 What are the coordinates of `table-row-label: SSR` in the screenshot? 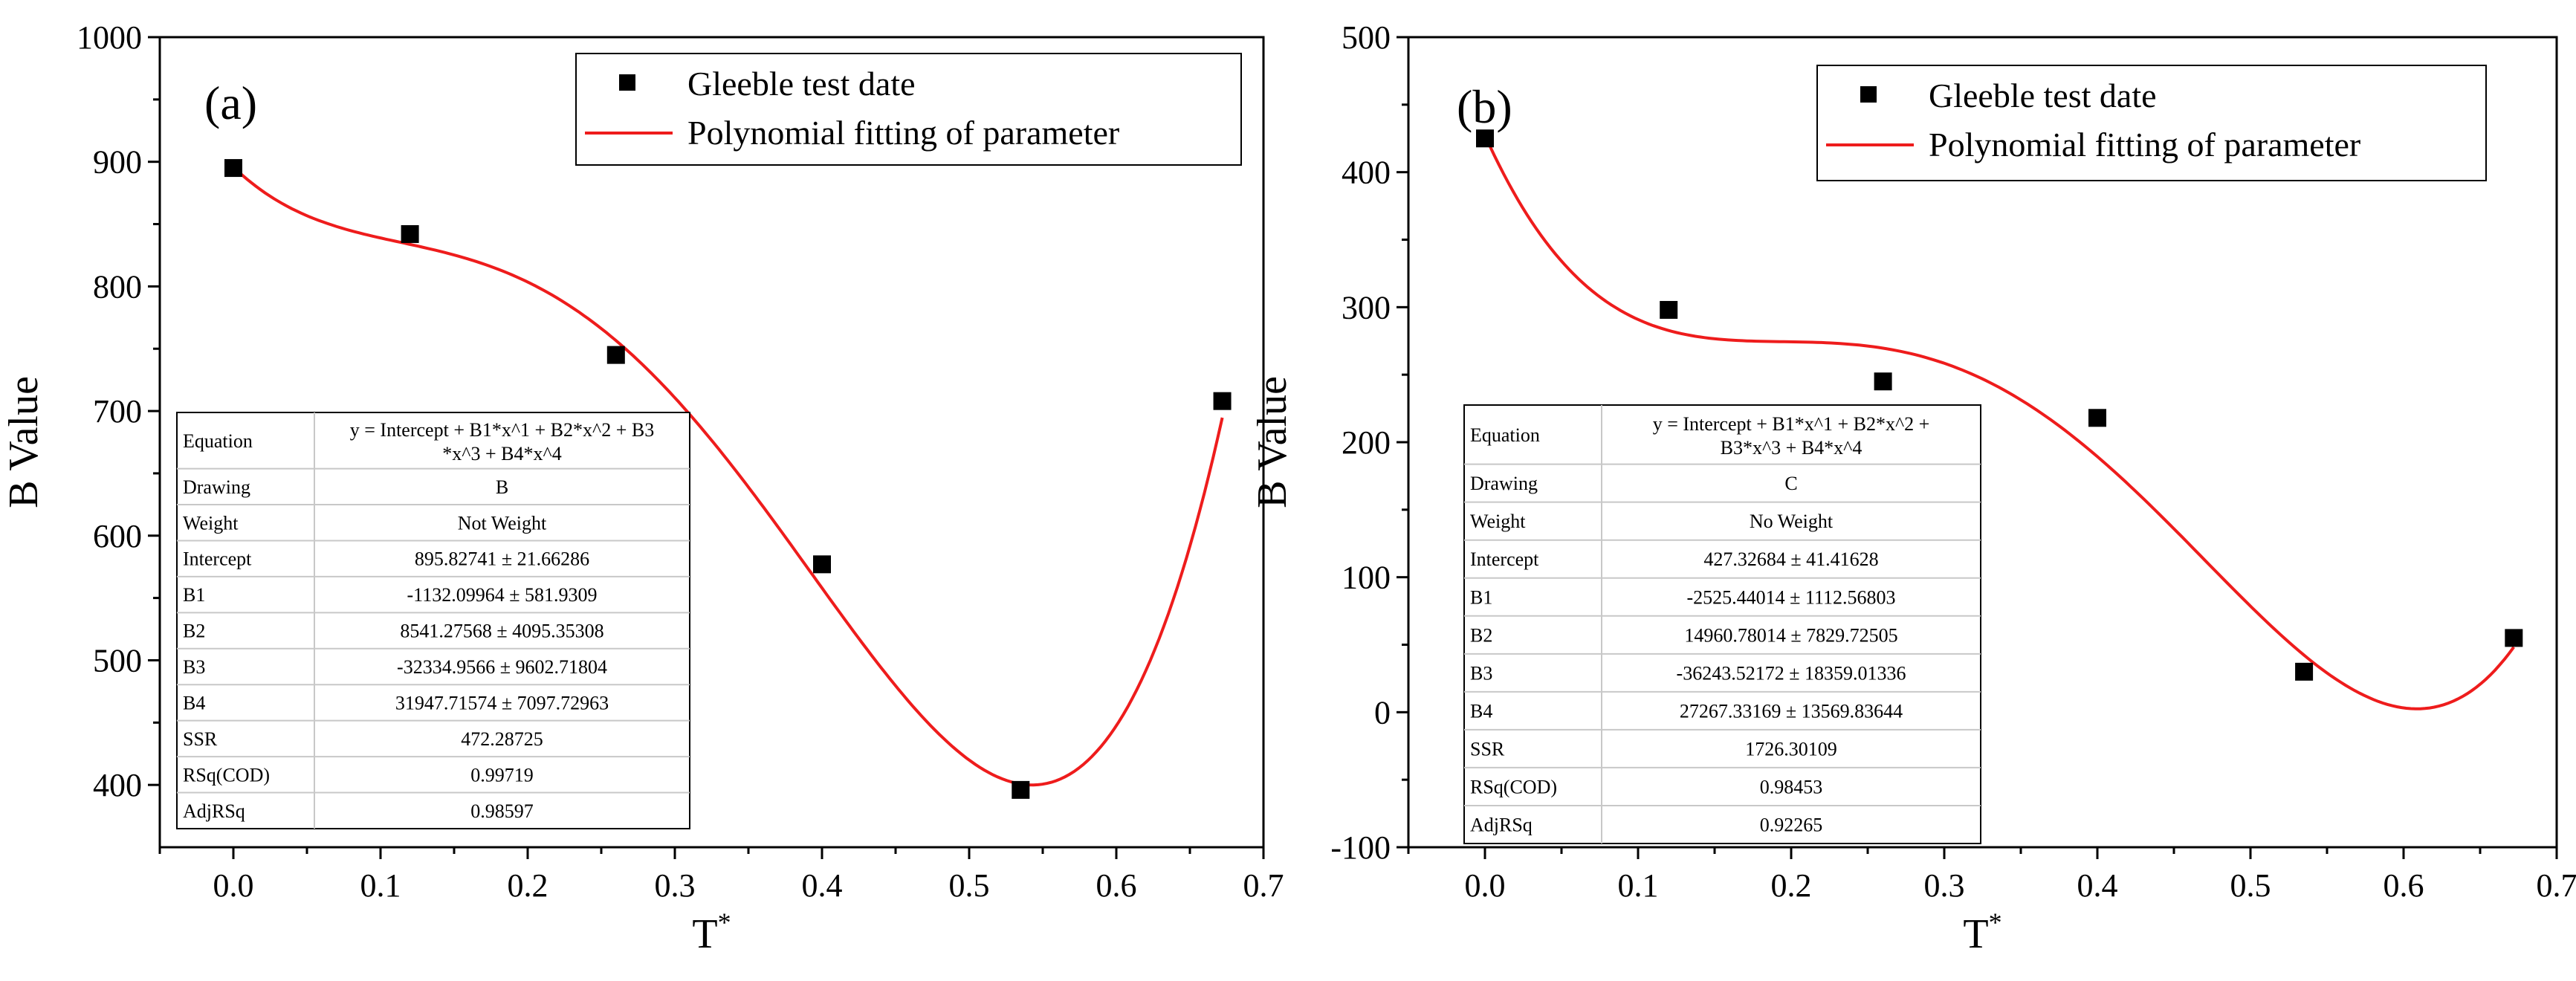 It's located at (200, 739).